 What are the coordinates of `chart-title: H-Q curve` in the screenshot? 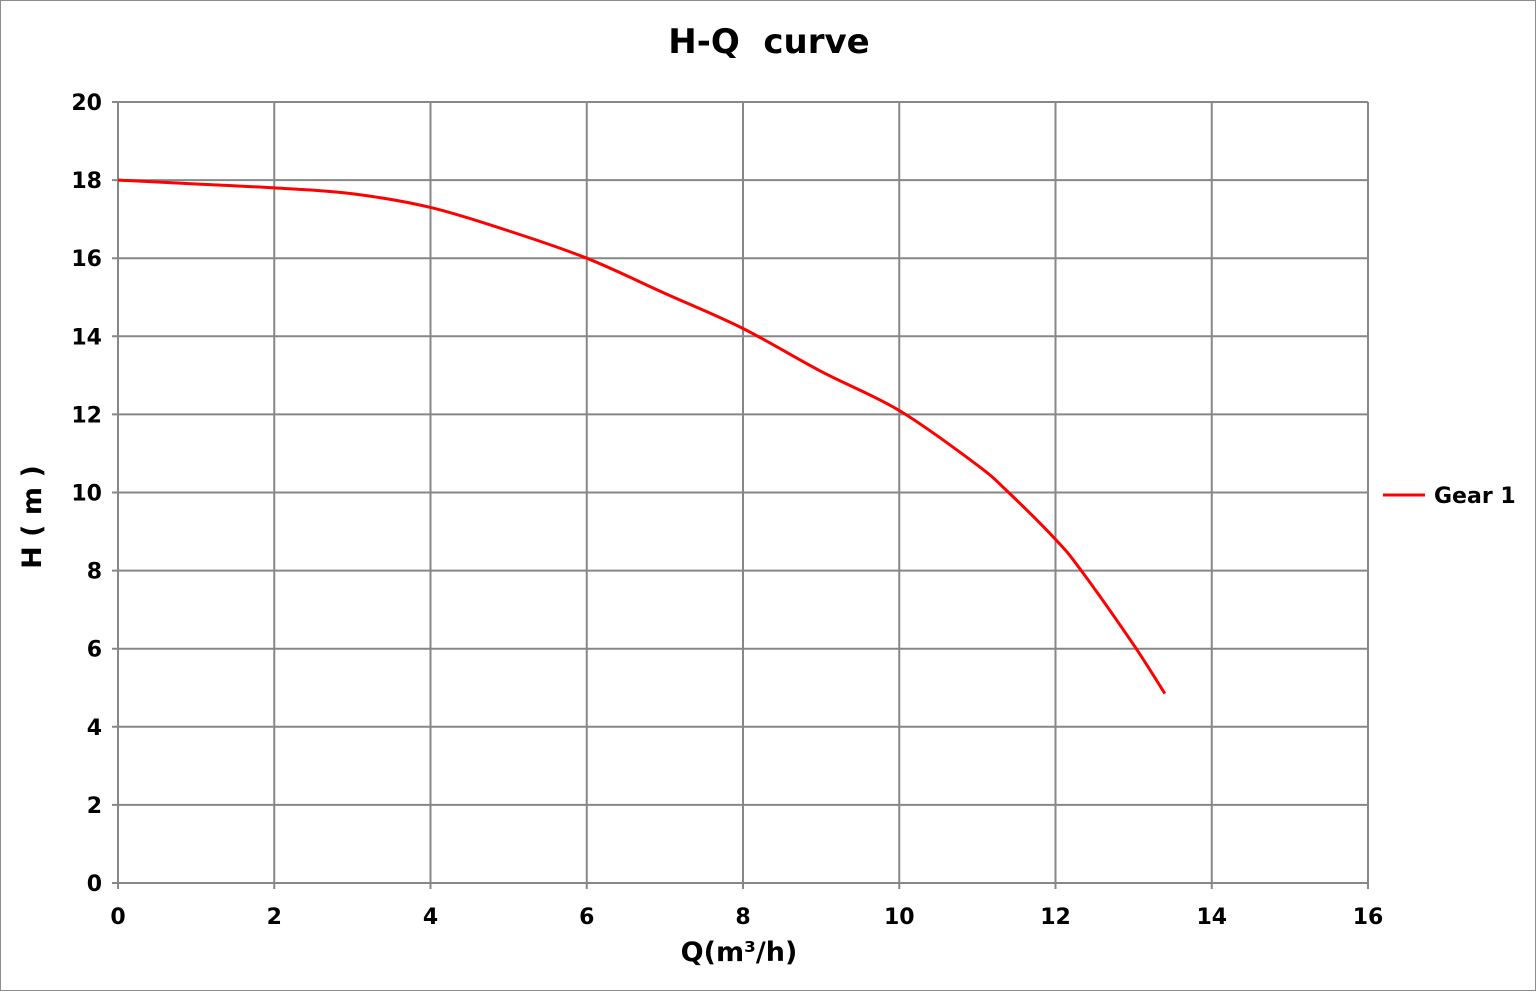 It's located at (769, 42).